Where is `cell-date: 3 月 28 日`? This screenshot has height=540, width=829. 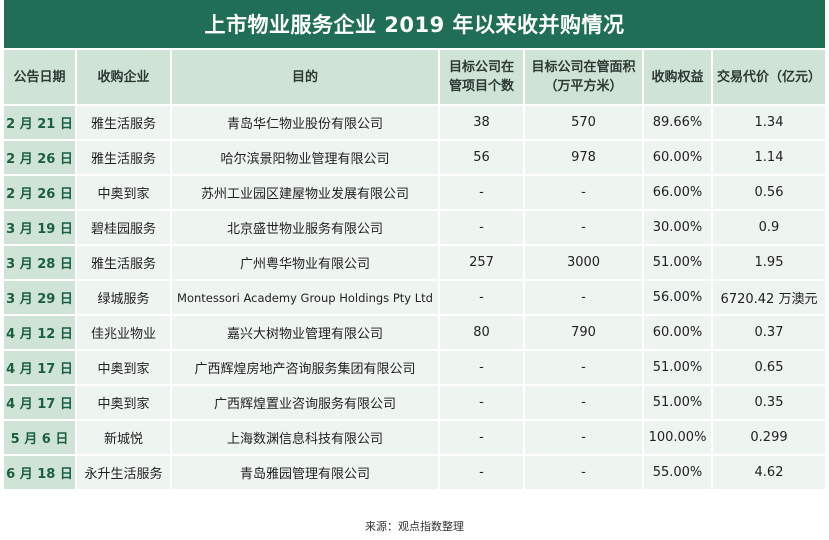
cell-date: 3 月 28 日 is located at coordinates (40, 263).